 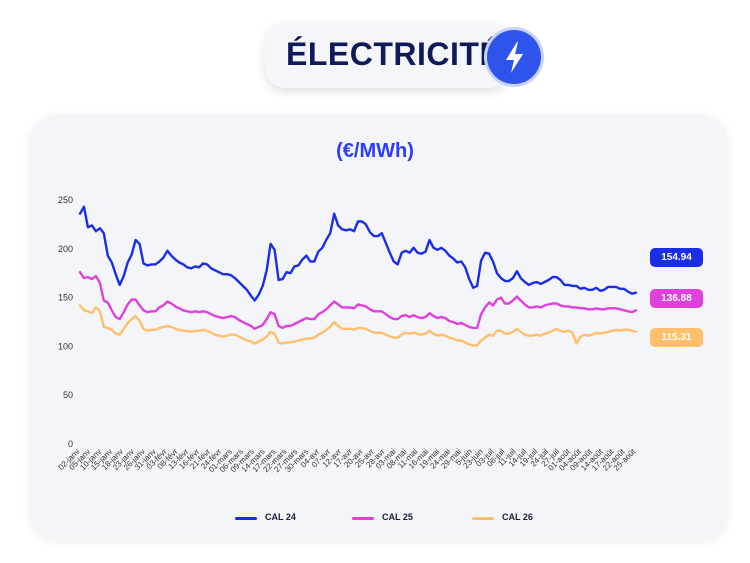 What do you see at coordinates (394, 54) in the screenshot?
I see `page-title: ÉLECTRICITÉ` at bounding box center [394, 54].